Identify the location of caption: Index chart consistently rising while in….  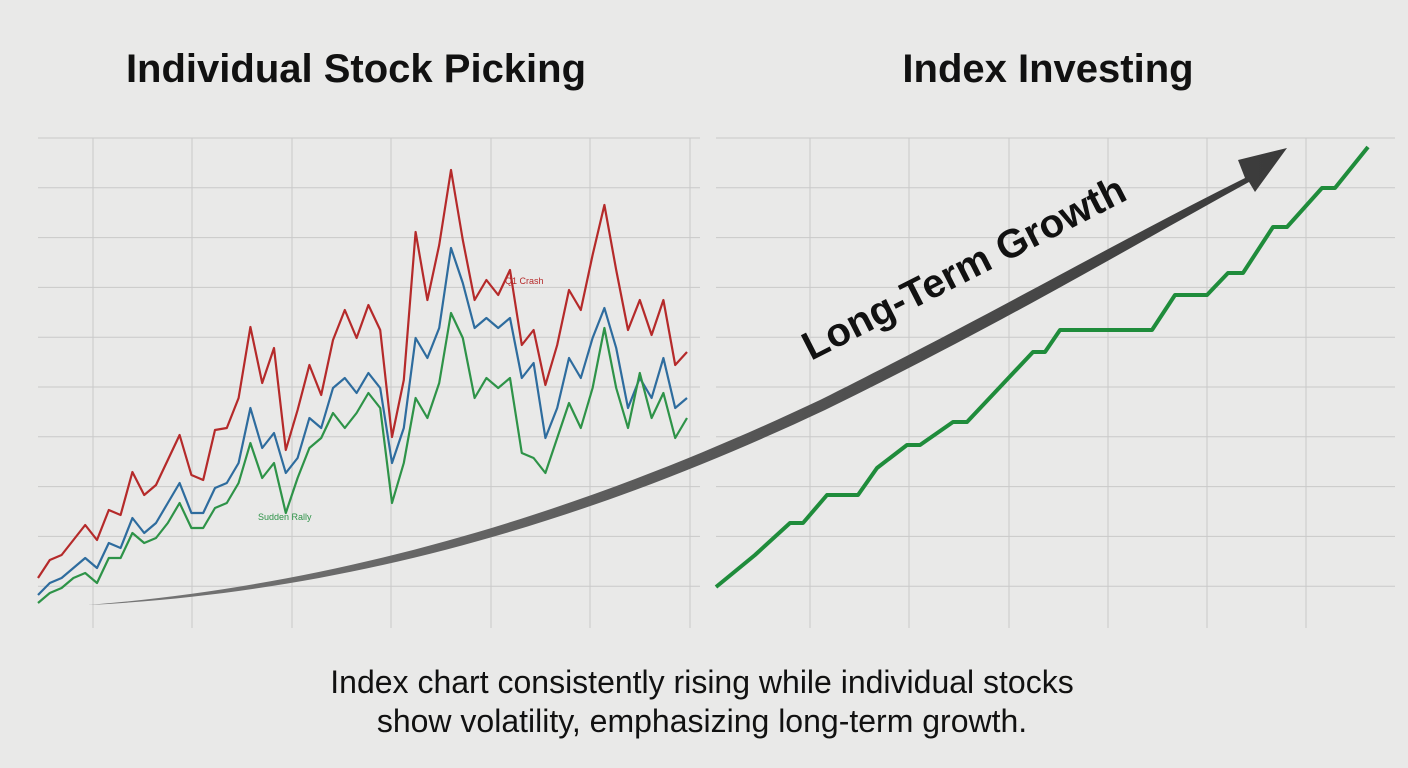
(701, 682).